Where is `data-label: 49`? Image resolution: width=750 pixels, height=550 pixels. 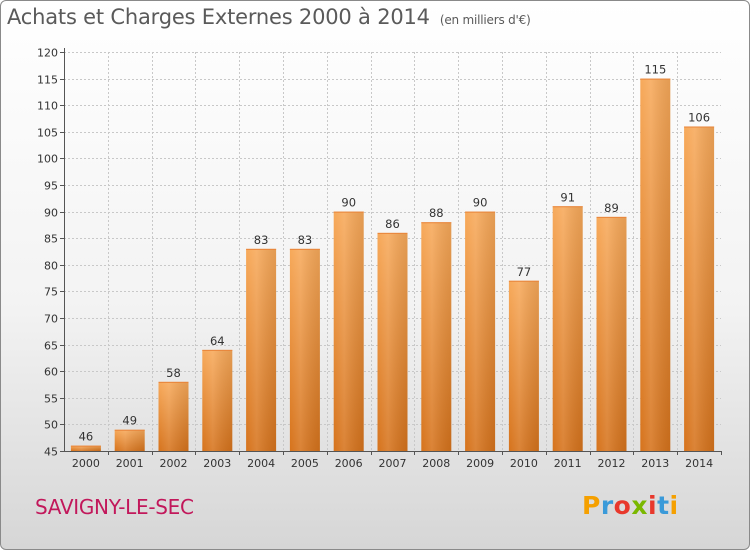 data-label: 49 is located at coordinates (129, 421).